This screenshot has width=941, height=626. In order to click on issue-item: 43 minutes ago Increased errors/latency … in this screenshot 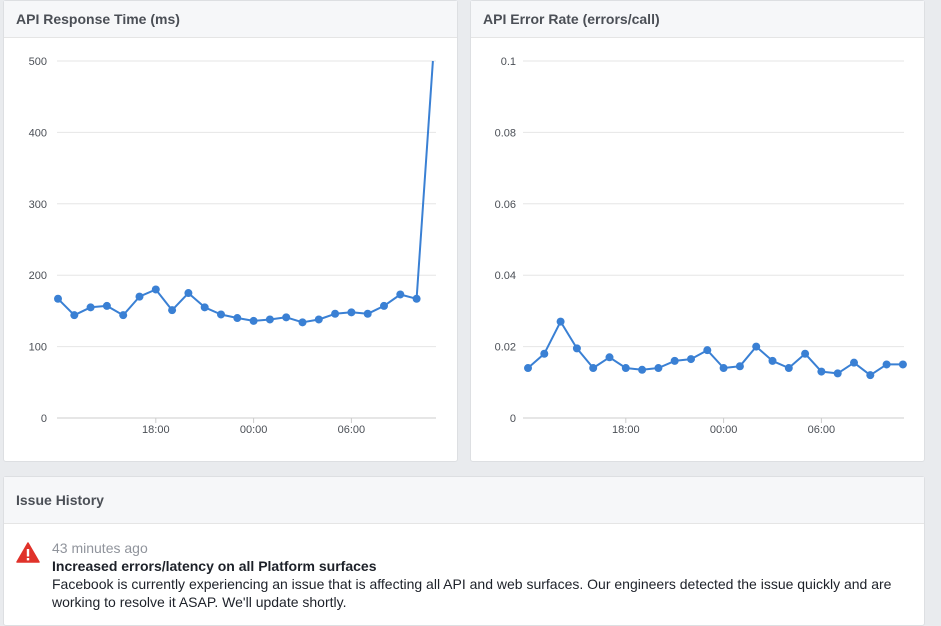, I will do `click(464, 568)`.